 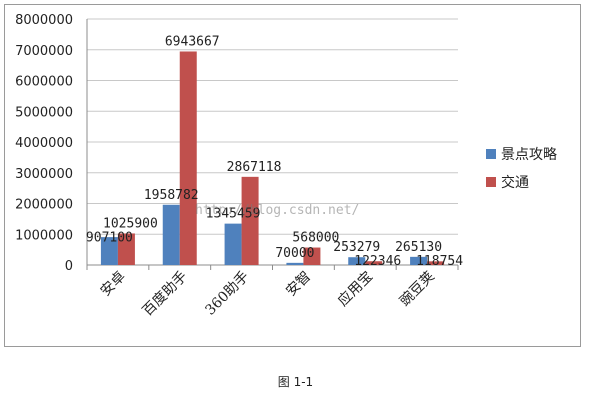 I want to click on y-tick-label: 6000000, so click(x=44, y=82).